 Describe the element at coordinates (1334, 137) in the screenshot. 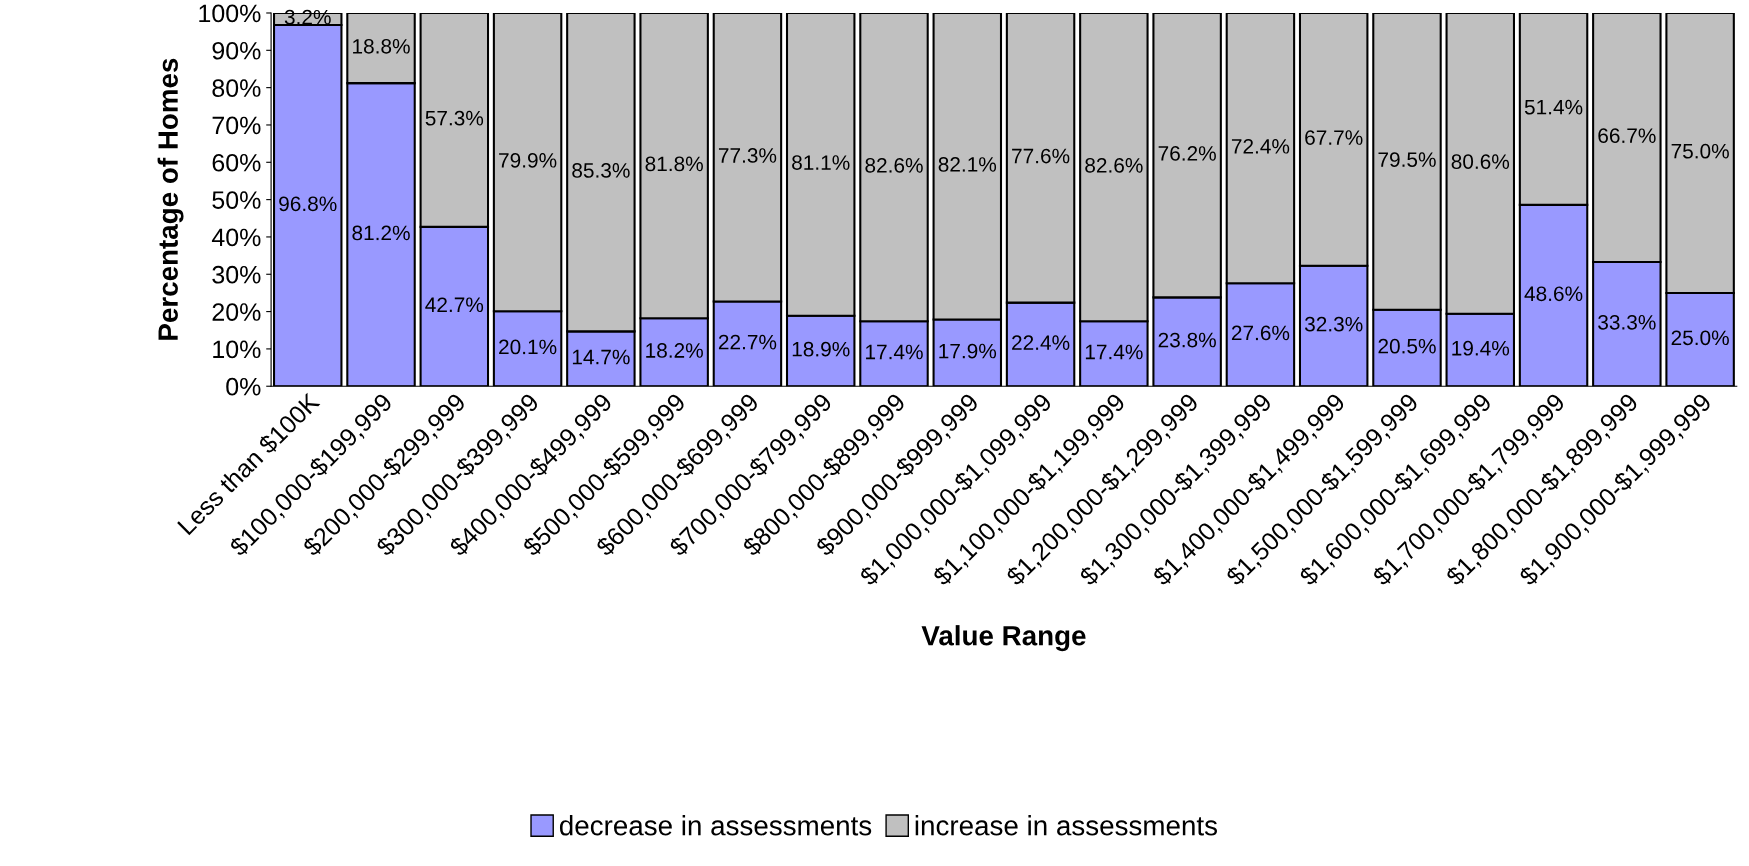

I see `data-label: 67.7%` at that location.